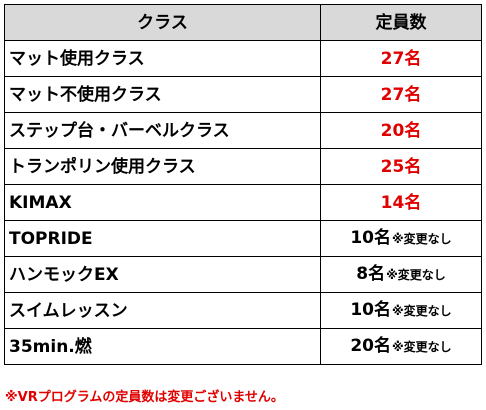 The width and height of the screenshot is (486, 410). Describe the element at coordinates (162, 238) in the screenshot. I see `class-name: TOPRIDE` at that location.